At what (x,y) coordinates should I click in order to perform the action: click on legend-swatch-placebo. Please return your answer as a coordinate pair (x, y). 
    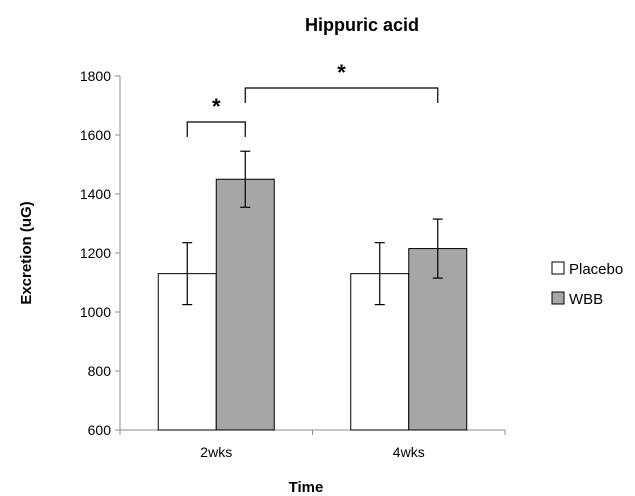
    Looking at the image, I should click on (558, 268).